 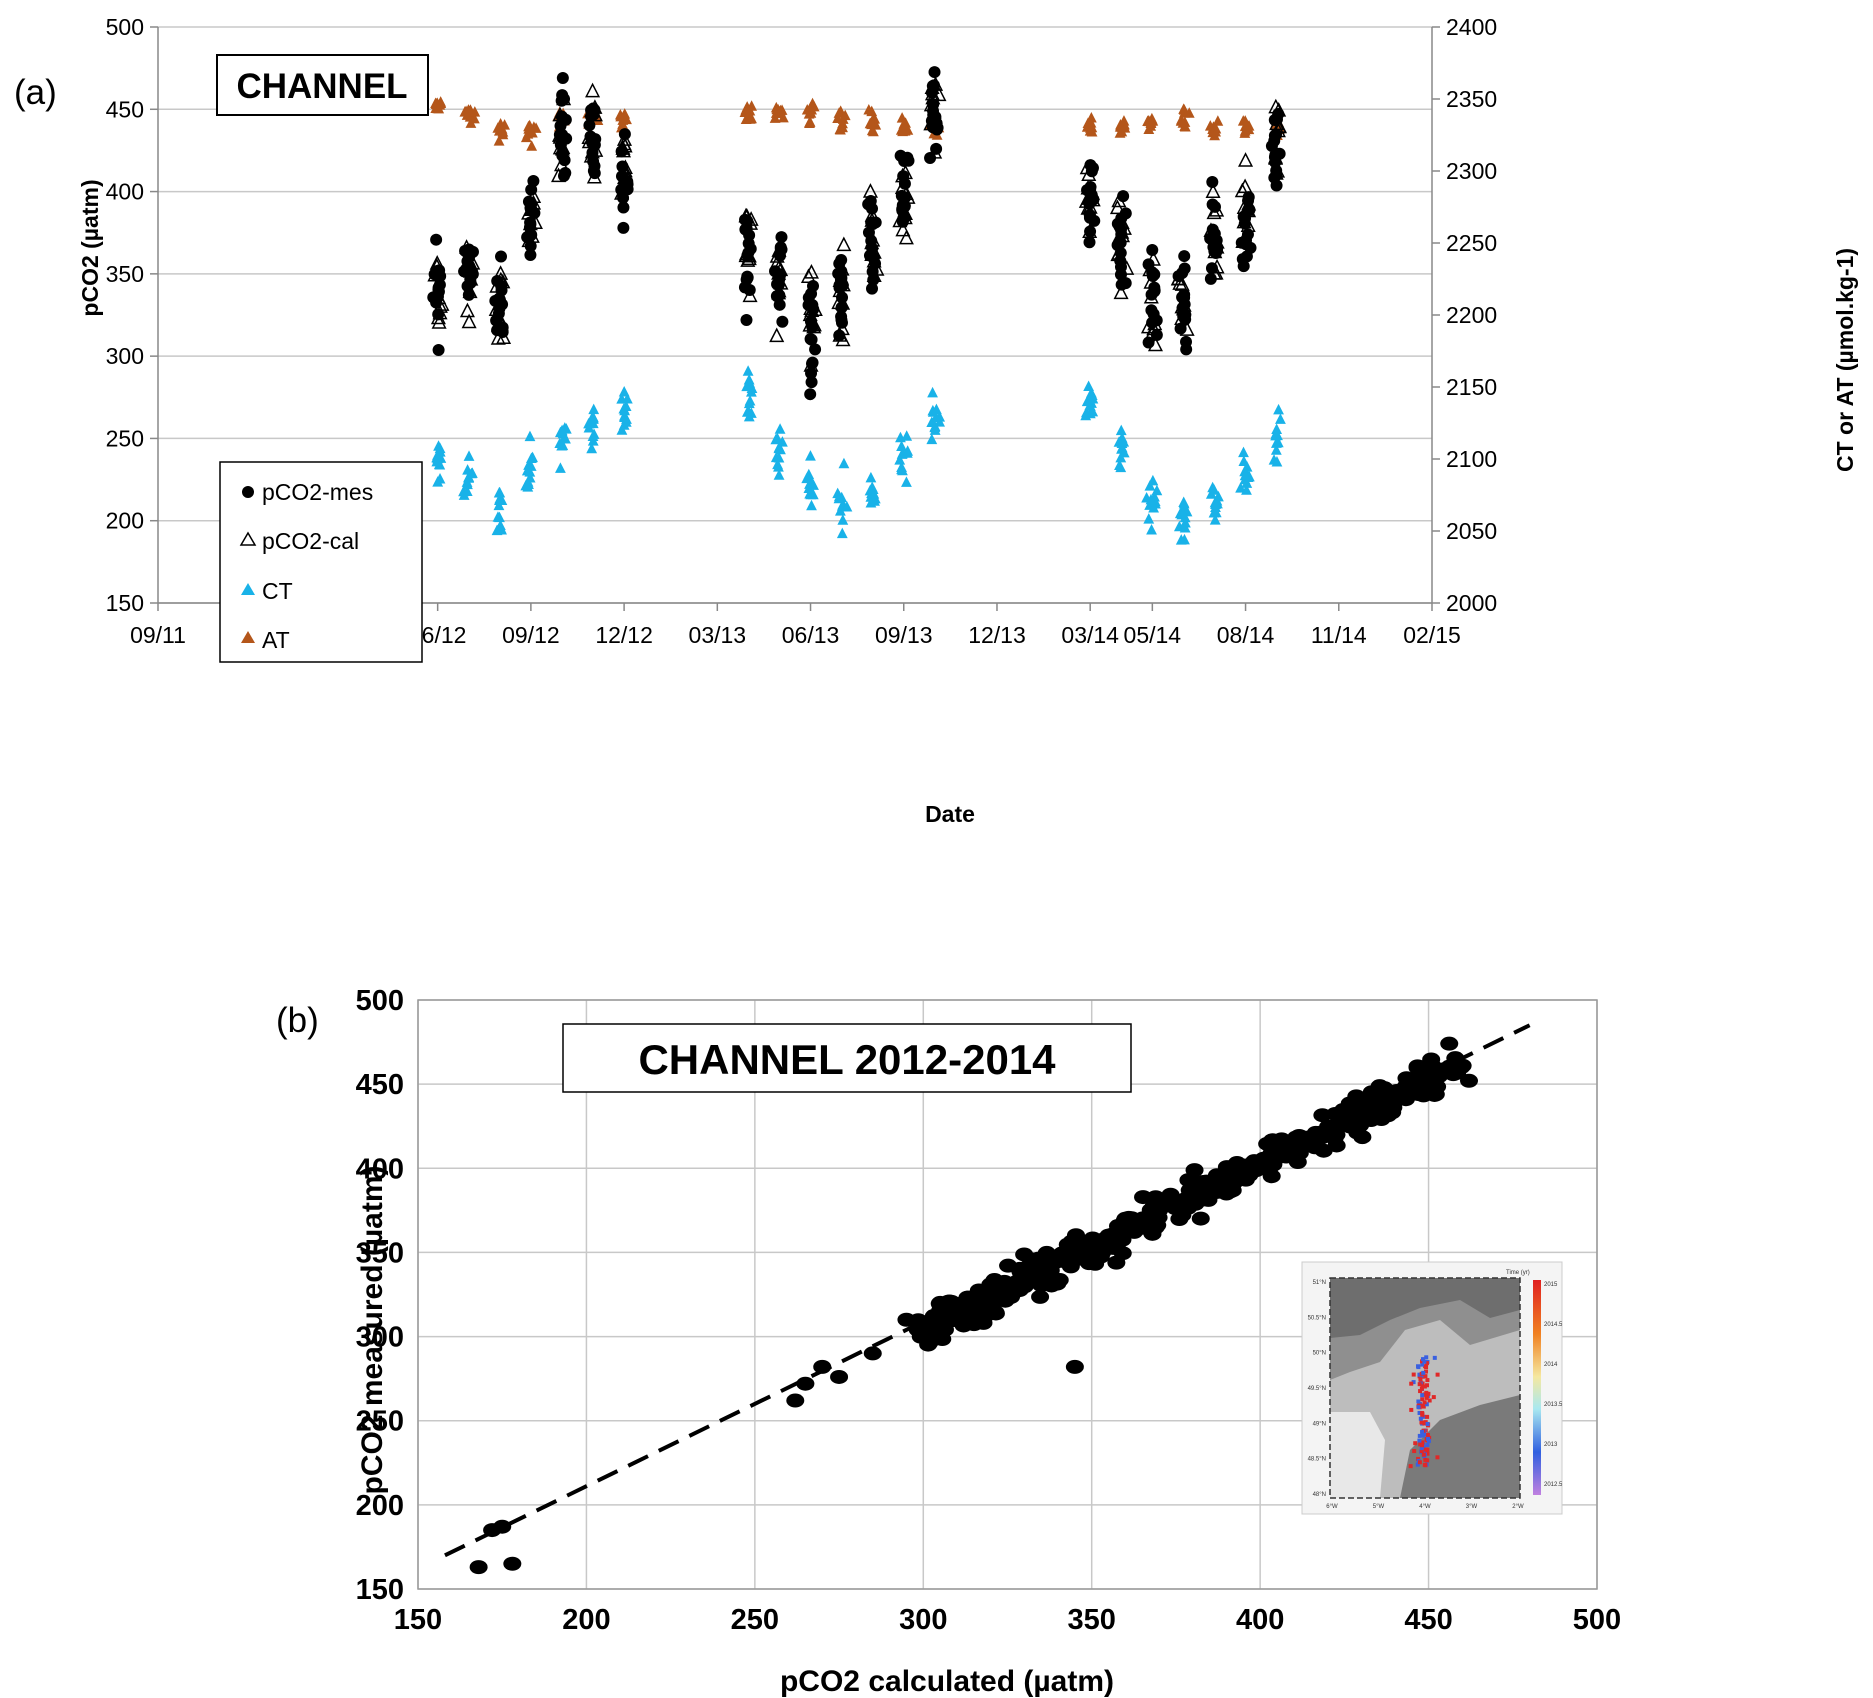 I want to click on legend-label-pco2-cal: pCO2-cal, so click(x=310, y=541).